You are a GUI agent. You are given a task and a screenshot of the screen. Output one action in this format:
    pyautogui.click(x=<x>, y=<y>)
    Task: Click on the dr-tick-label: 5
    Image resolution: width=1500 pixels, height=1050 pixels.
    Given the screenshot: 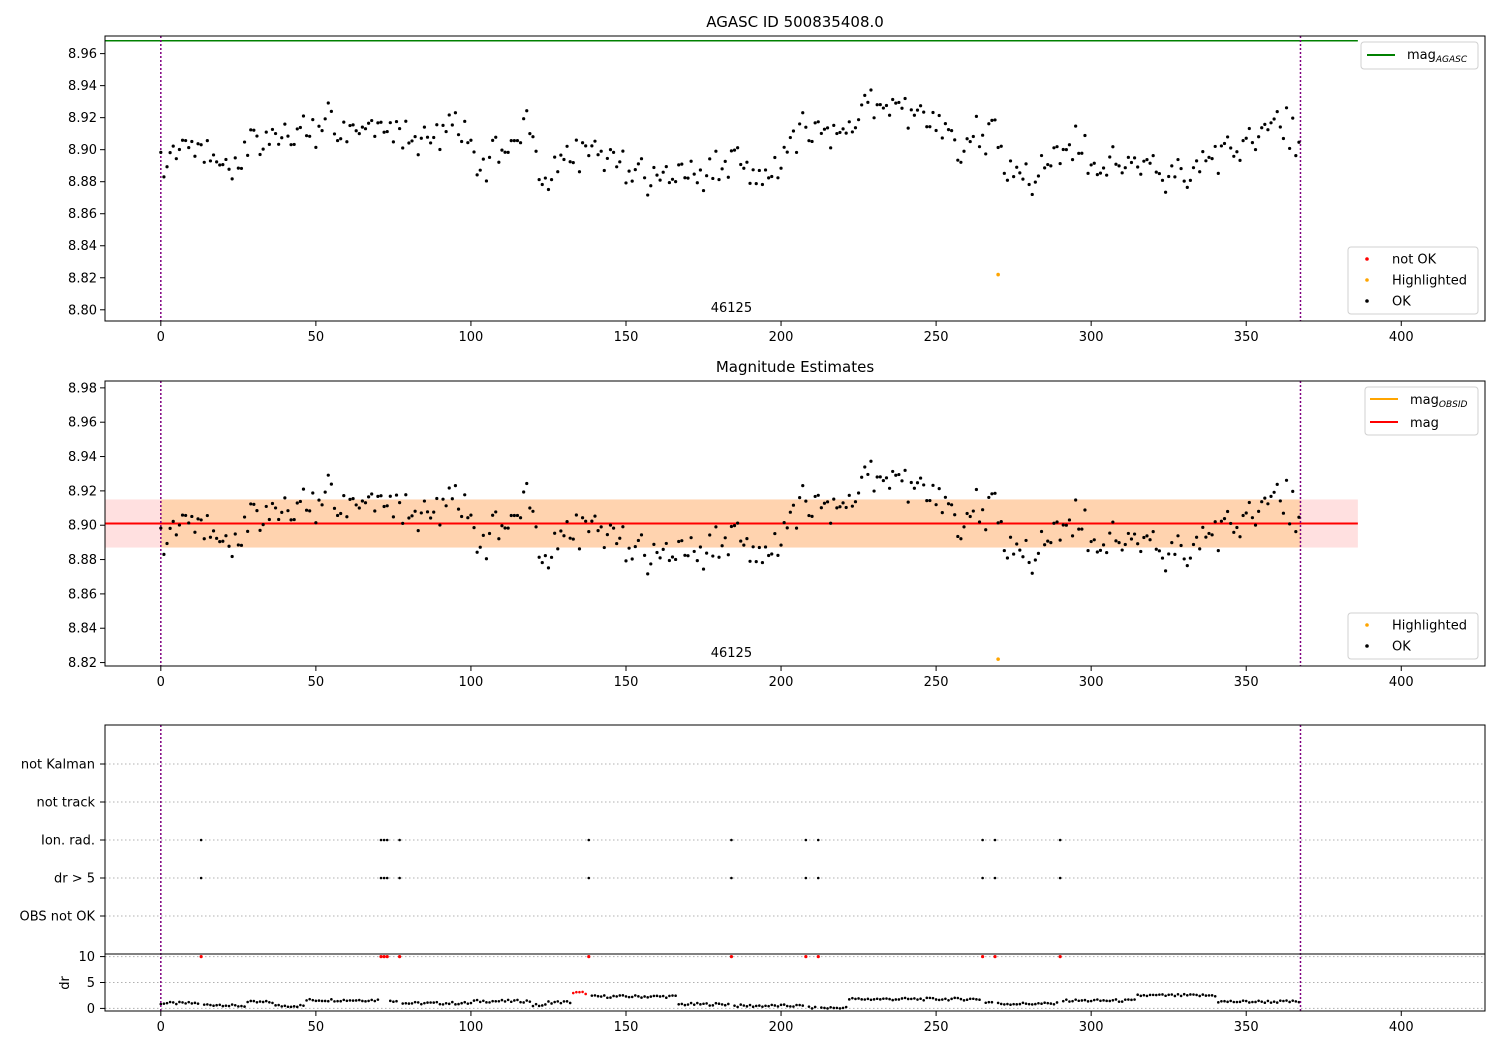 What is the action you would take?
    pyautogui.click(x=91, y=983)
    